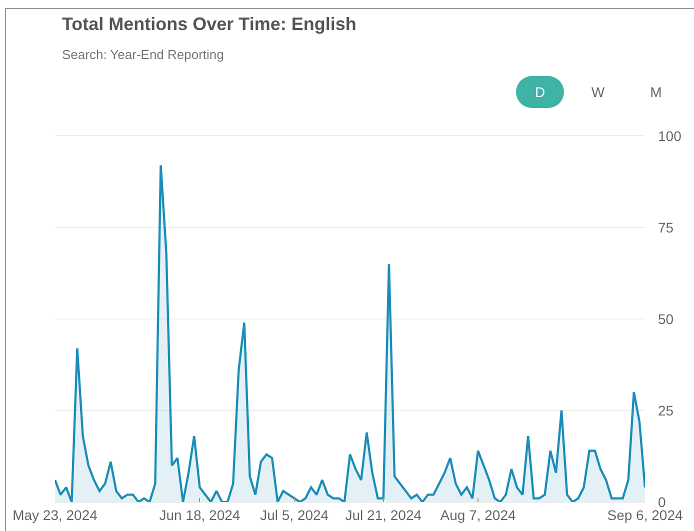 Image resolution: width=694 pixels, height=531 pixels. Describe the element at coordinates (294, 514) in the screenshot. I see `x-tick-label: Jul 5, 2024` at that location.